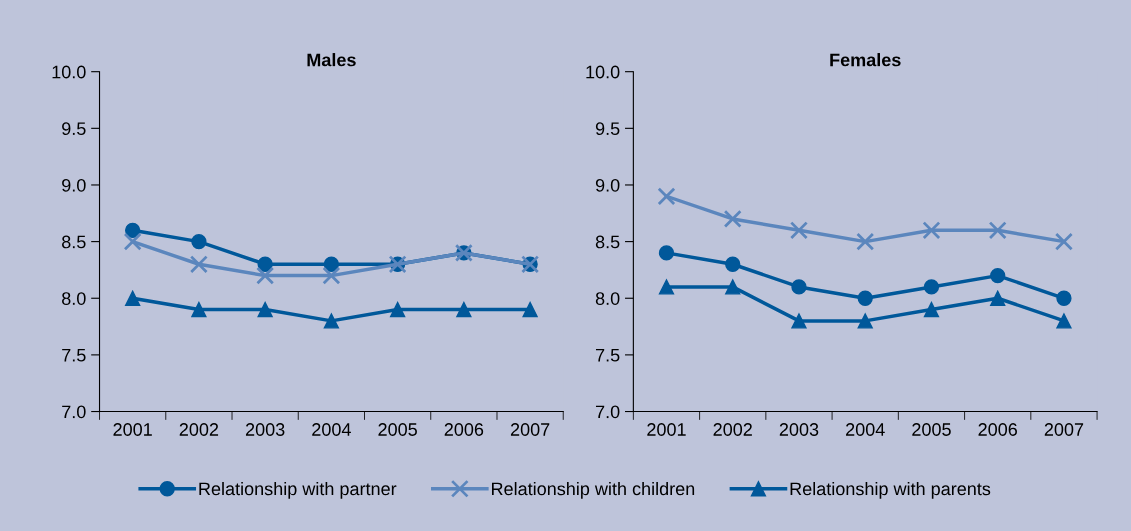 Image resolution: width=1131 pixels, height=531 pixels. Describe the element at coordinates (865, 60) in the screenshot. I see `chart-title: Females` at that location.